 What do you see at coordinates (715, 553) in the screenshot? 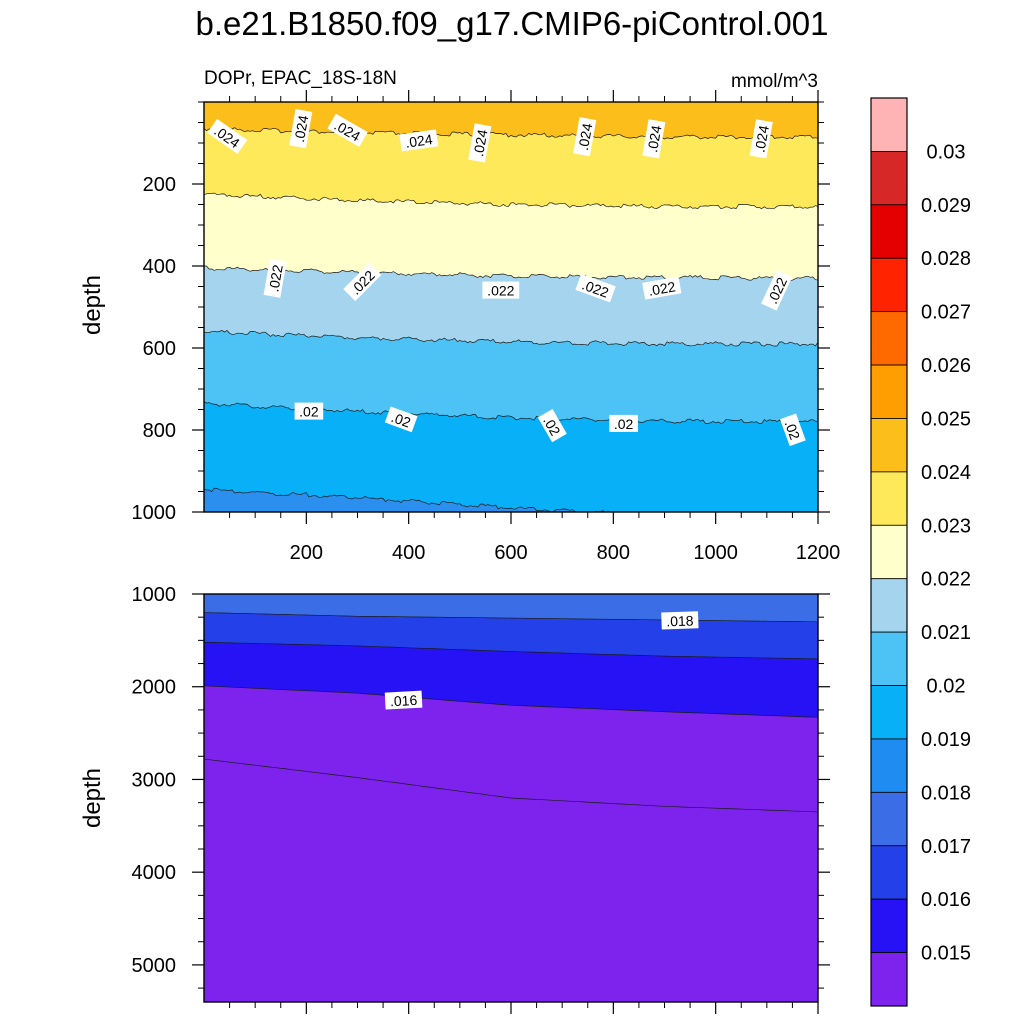
I see `x-tick-label: 1000` at bounding box center [715, 553].